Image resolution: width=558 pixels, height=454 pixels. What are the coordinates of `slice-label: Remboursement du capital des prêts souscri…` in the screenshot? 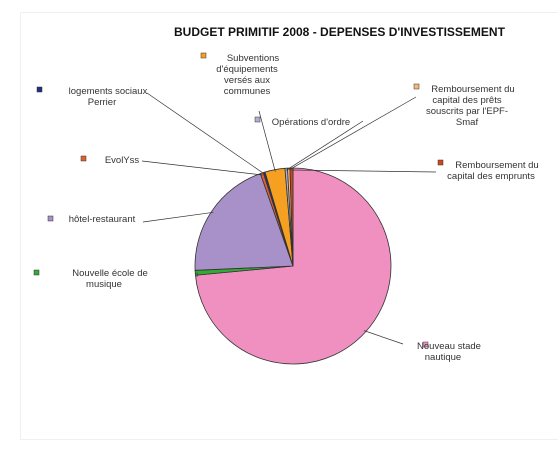 It's located at (470, 106).